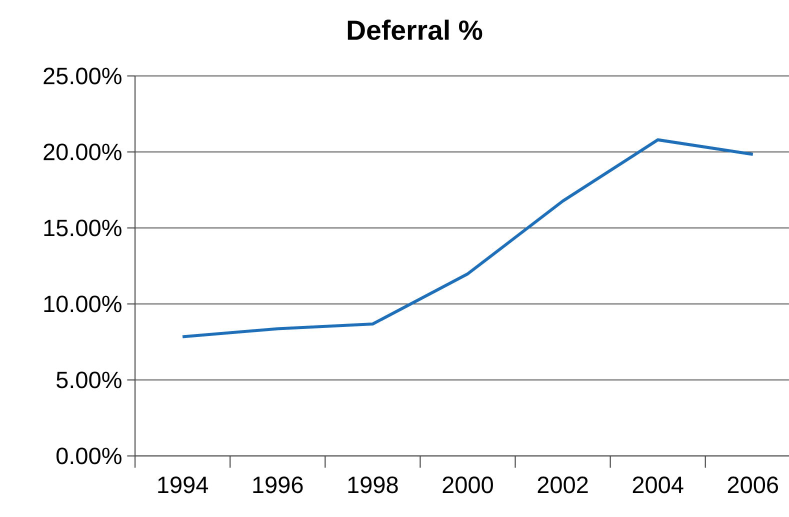 This screenshot has height=517, width=789. Describe the element at coordinates (563, 485) in the screenshot. I see `x-tick-label: 2002` at that location.